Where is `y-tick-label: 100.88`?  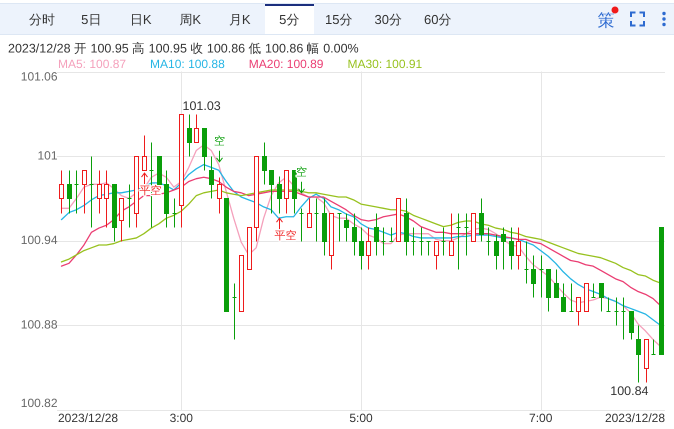 y-tick-label: 100.88 is located at coordinates (39, 325).